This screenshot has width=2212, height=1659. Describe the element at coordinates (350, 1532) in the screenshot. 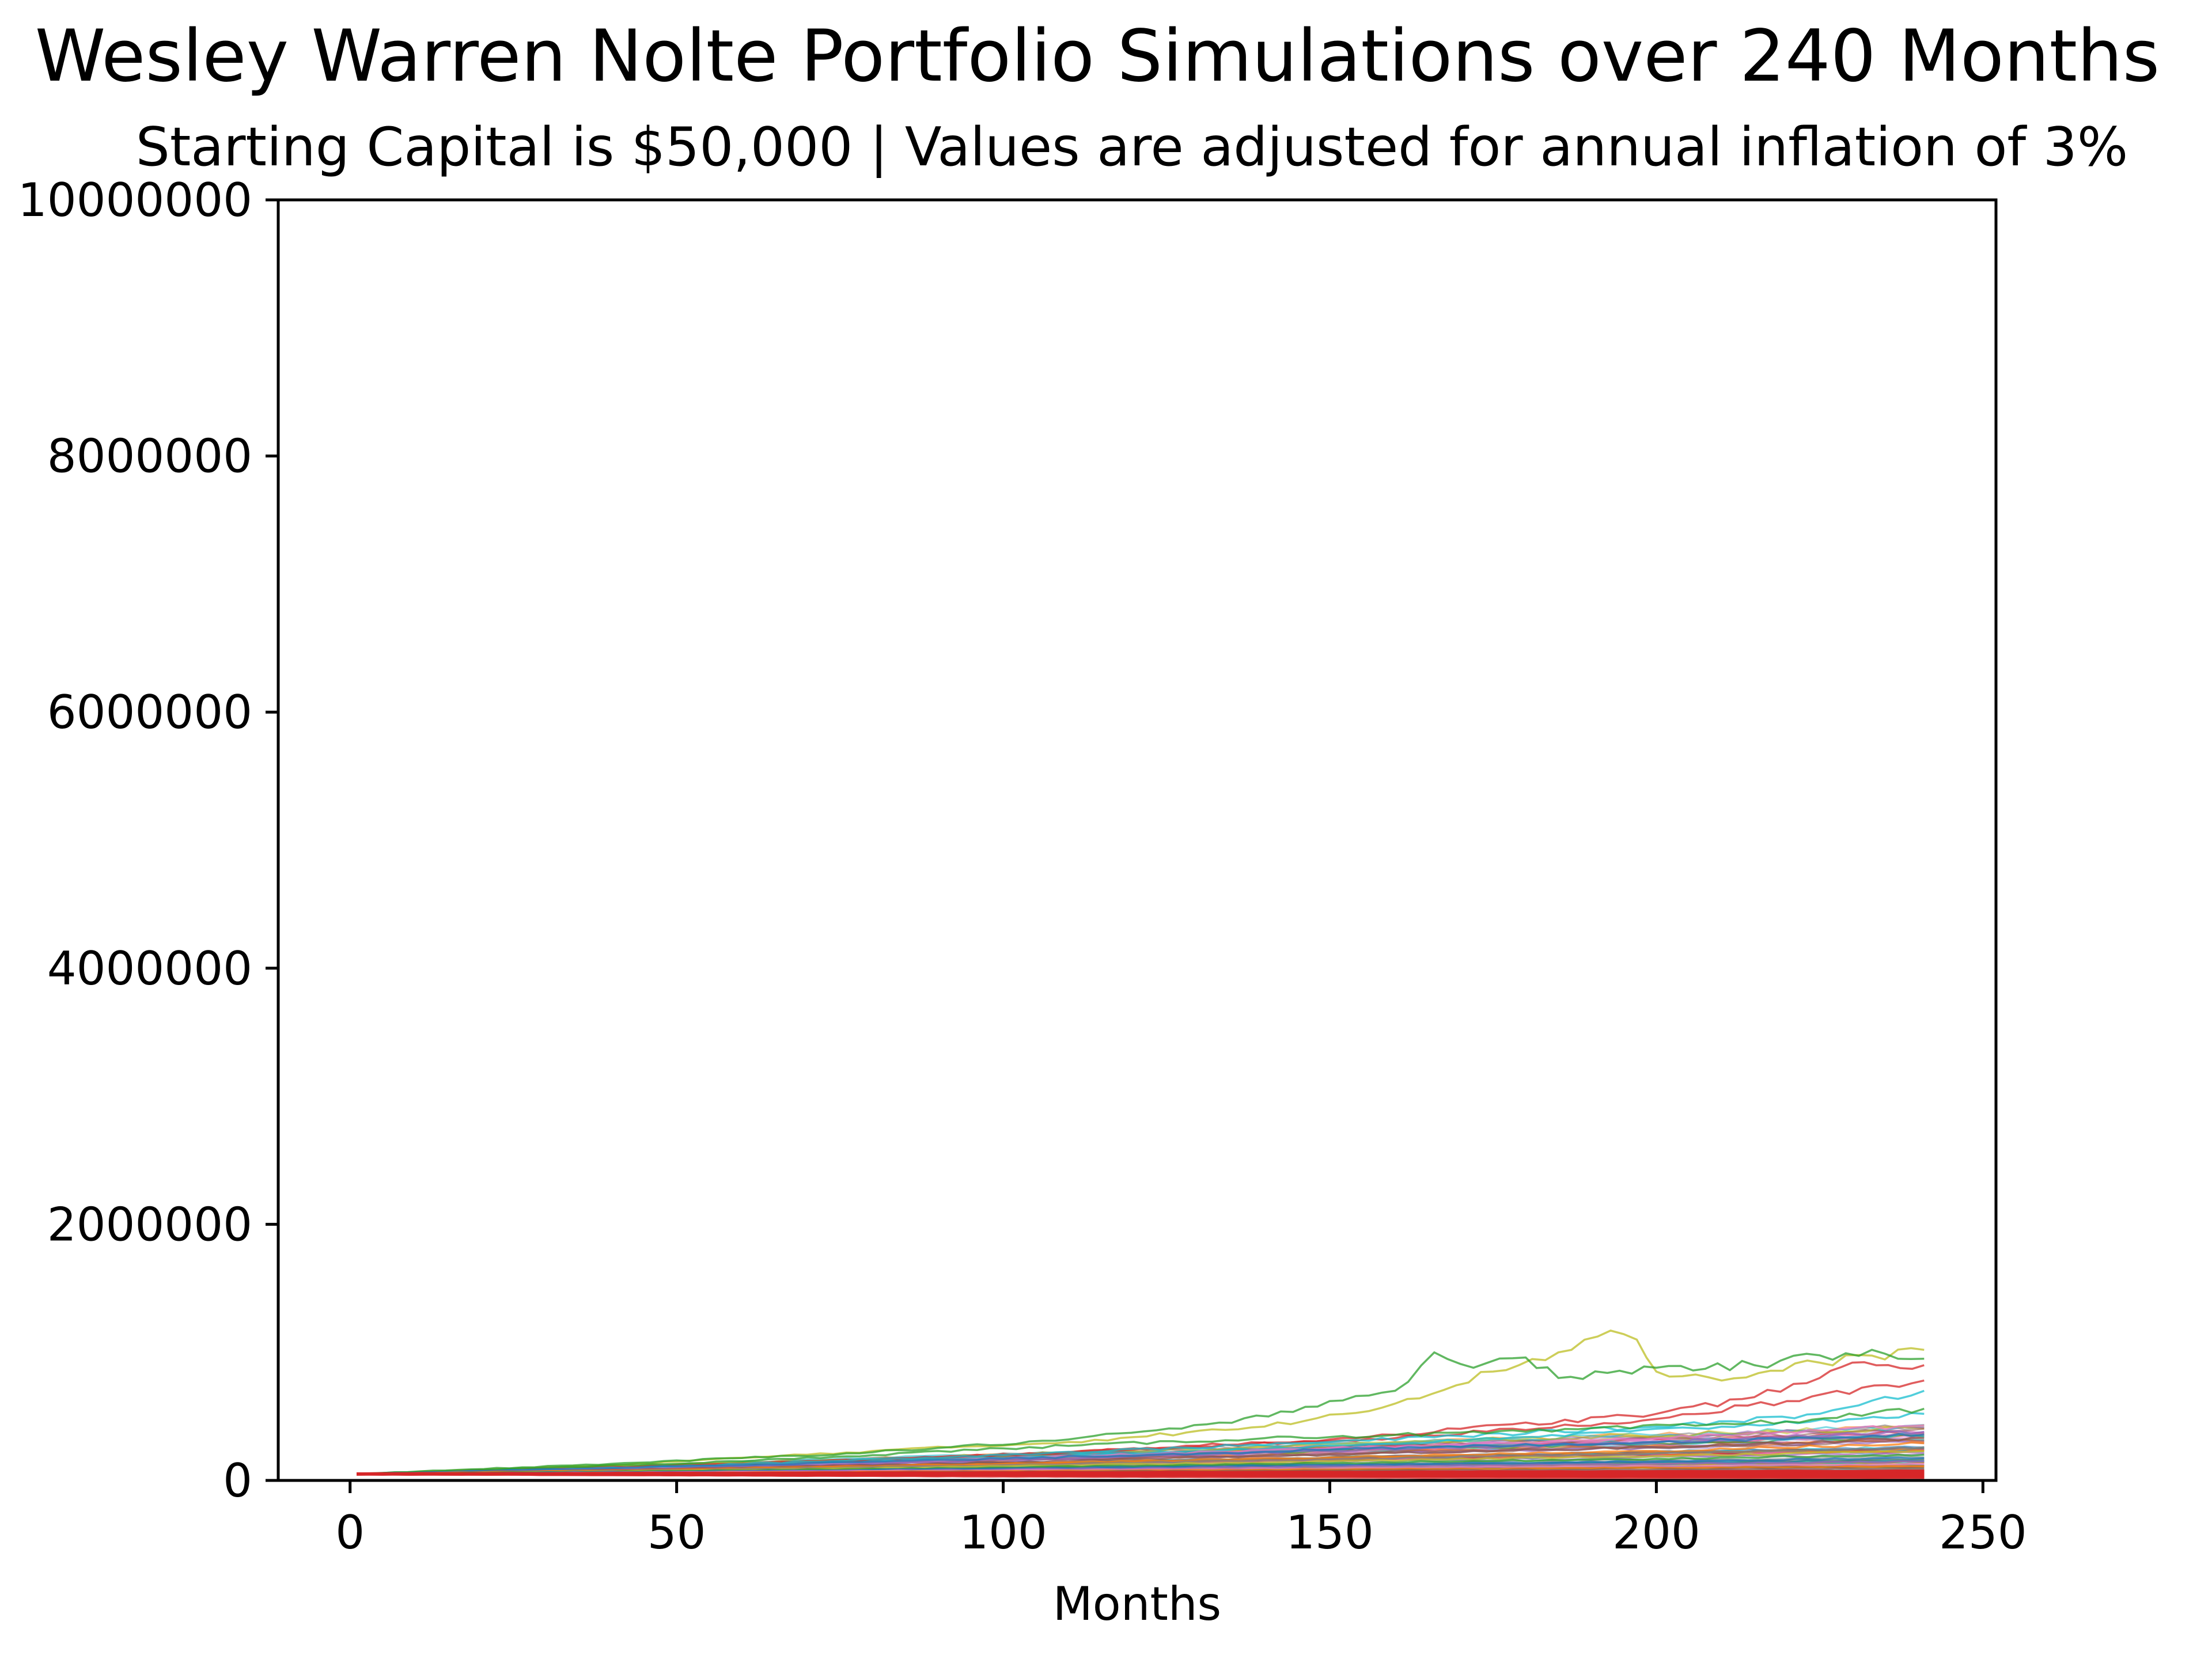

I see `x-tick-label: 0` at that location.